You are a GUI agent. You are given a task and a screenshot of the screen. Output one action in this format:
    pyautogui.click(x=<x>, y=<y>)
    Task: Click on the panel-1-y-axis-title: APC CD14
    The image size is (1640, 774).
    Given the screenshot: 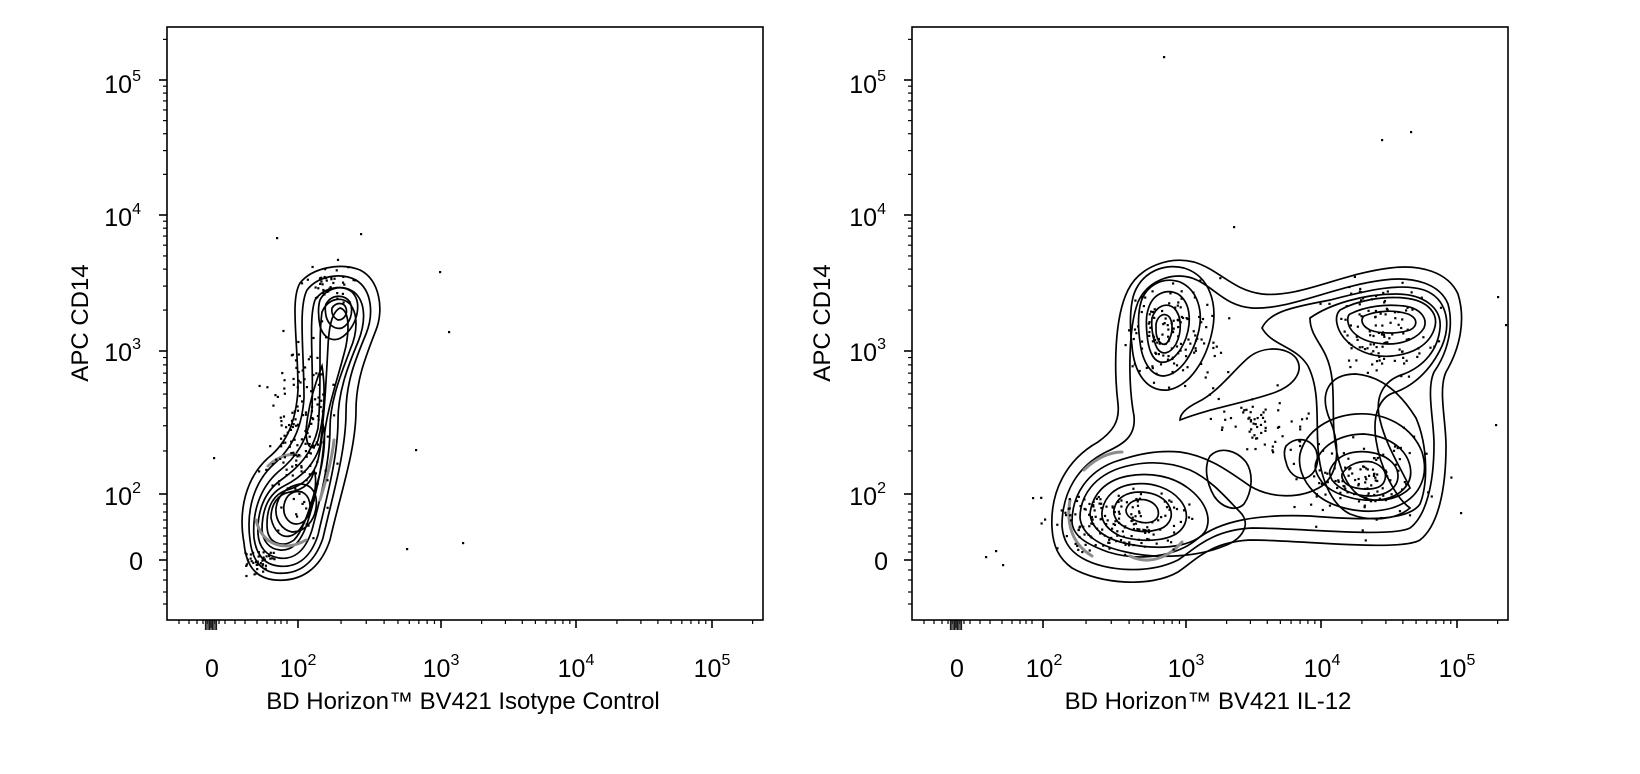 What is the action you would take?
    pyautogui.click(x=80, y=322)
    